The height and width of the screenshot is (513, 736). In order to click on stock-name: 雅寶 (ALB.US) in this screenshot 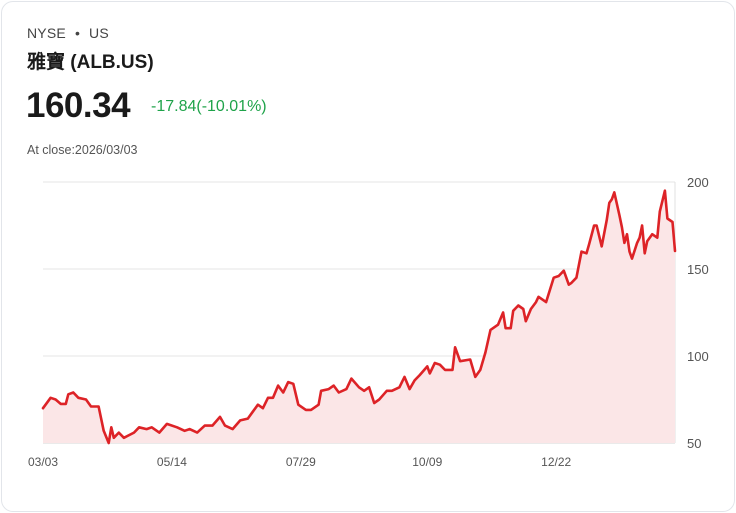, I will do `click(90, 62)`.